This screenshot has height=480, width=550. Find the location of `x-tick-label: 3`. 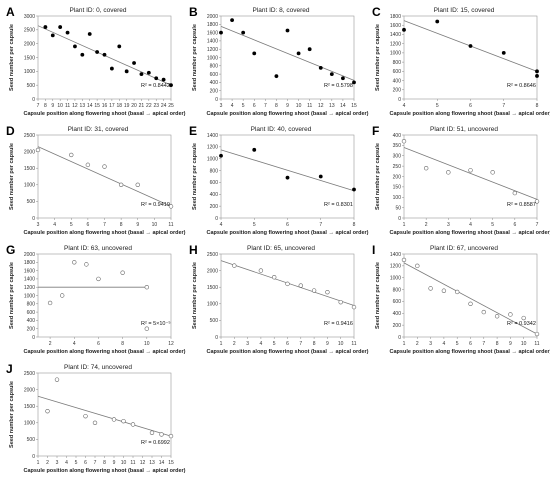

x-tick-label: 3 is located at coordinates (448, 225).